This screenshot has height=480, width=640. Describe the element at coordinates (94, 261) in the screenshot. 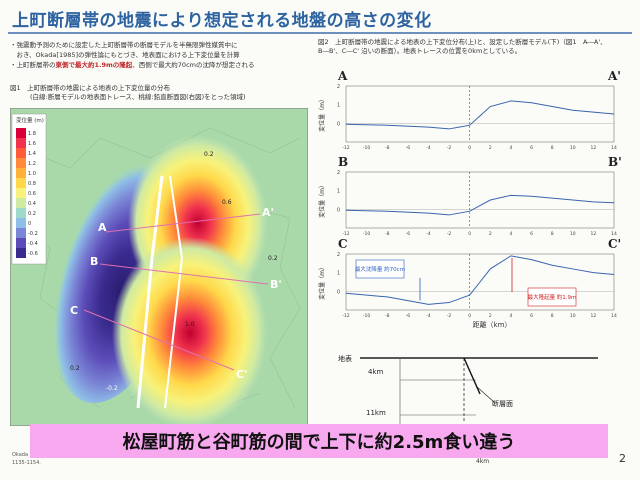

I see `map-label-b: B` at that location.